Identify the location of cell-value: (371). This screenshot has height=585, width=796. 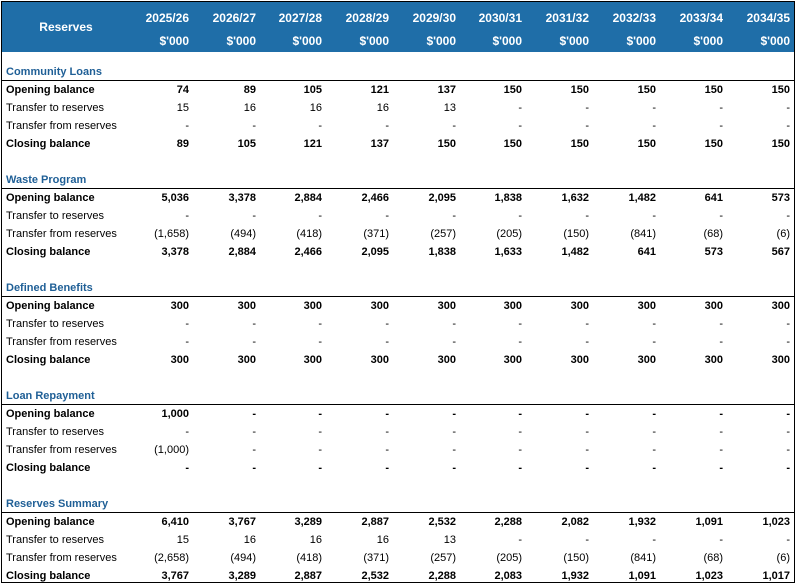
(376, 234).